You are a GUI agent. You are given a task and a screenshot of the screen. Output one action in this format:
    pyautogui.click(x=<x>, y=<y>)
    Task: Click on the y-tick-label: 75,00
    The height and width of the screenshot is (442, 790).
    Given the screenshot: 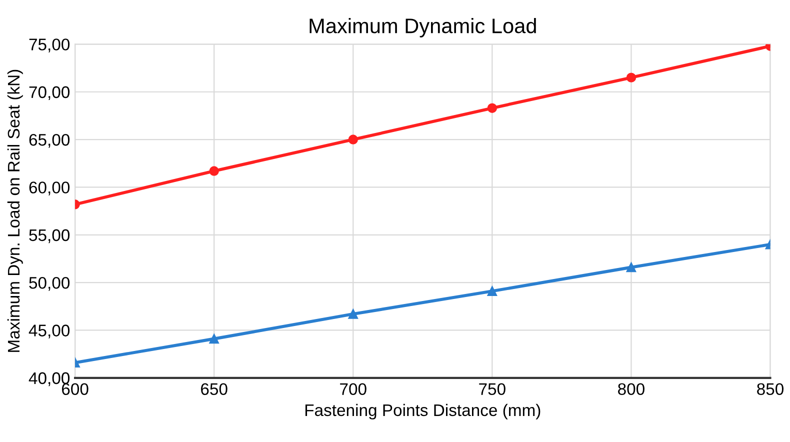 What is the action you would take?
    pyautogui.click(x=49, y=45)
    